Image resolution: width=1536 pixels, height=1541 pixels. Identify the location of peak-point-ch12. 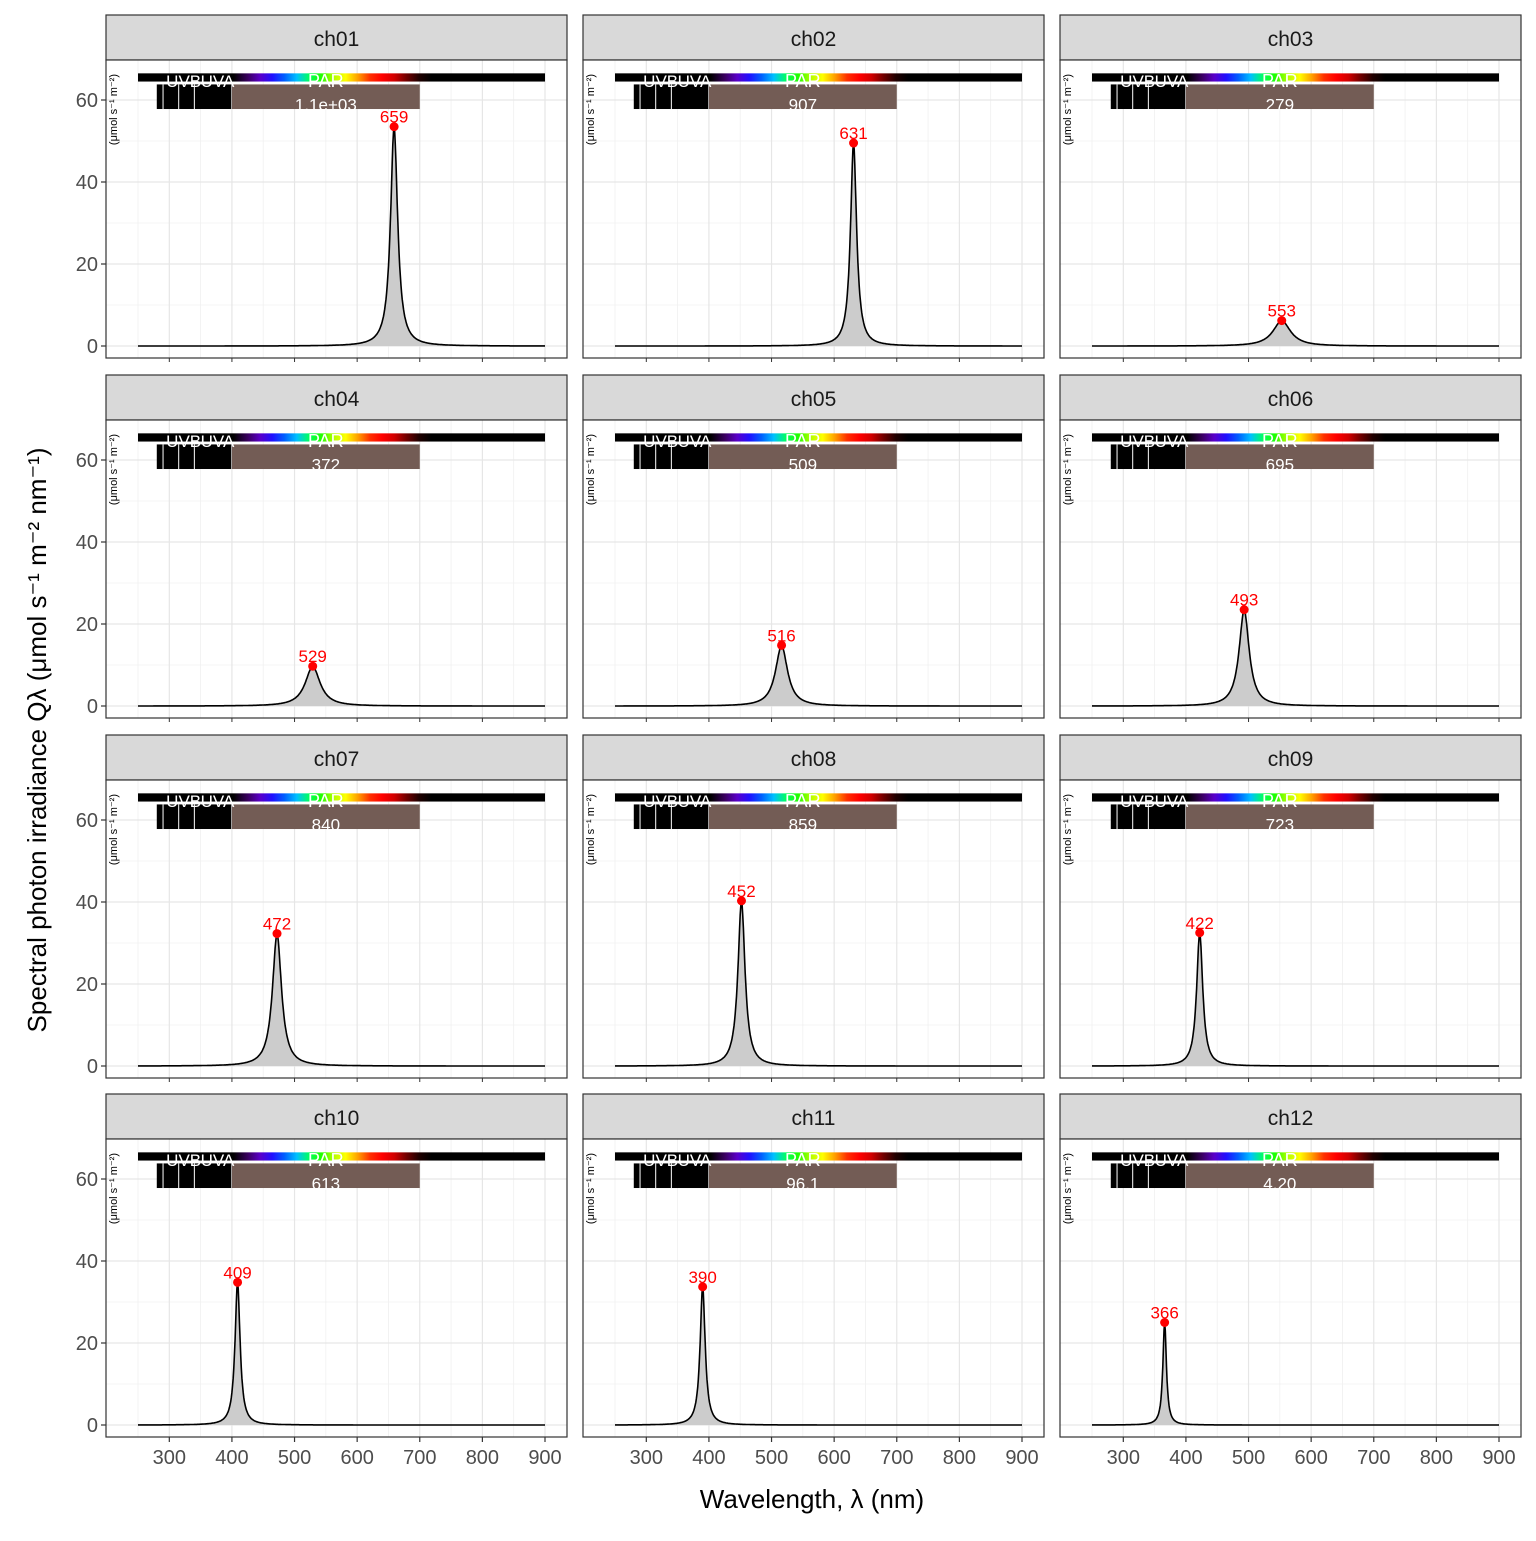
(1165, 1322).